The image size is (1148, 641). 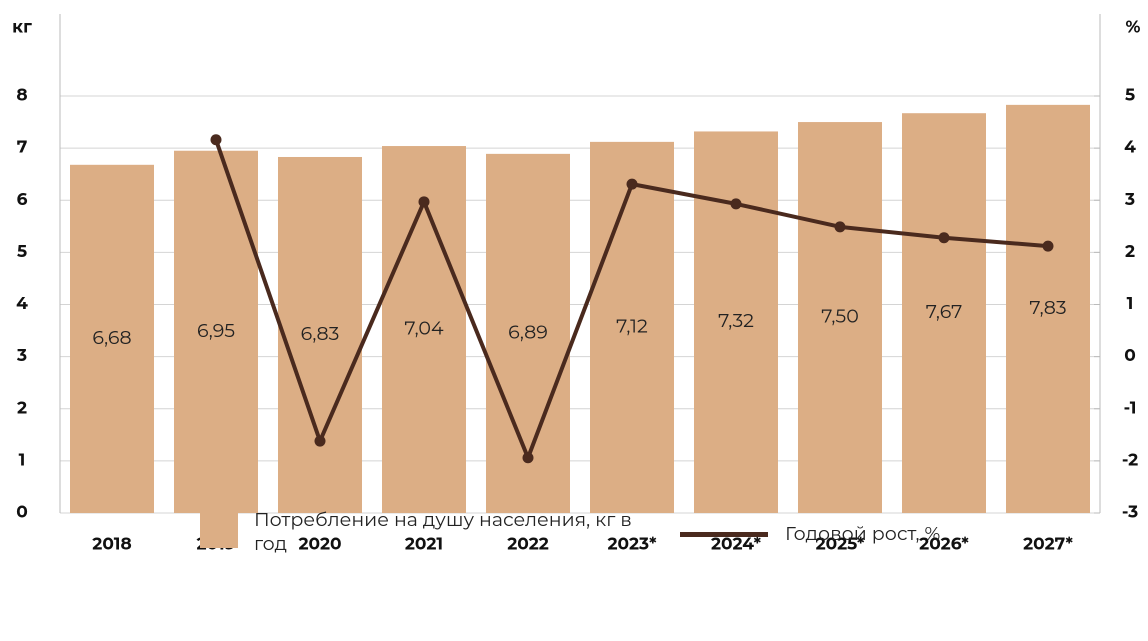 I want to click on value-label: 7,50, so click(x=840, y=316).